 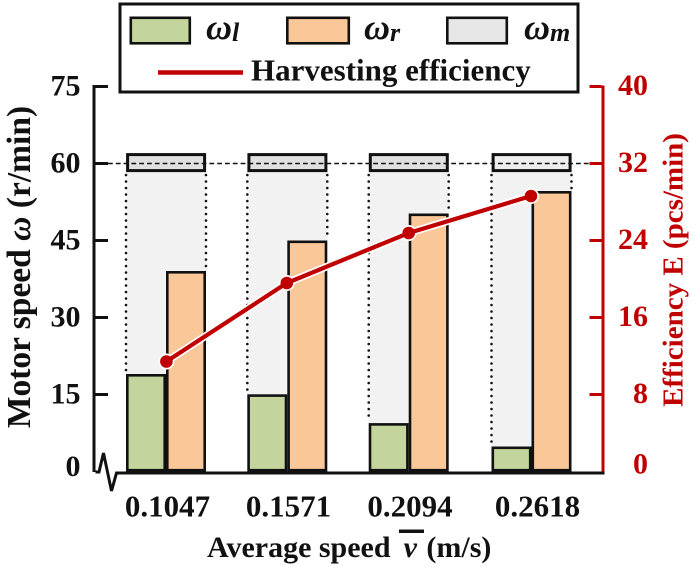 I want to click on svg-text: 60, so click(x=66, y=163).